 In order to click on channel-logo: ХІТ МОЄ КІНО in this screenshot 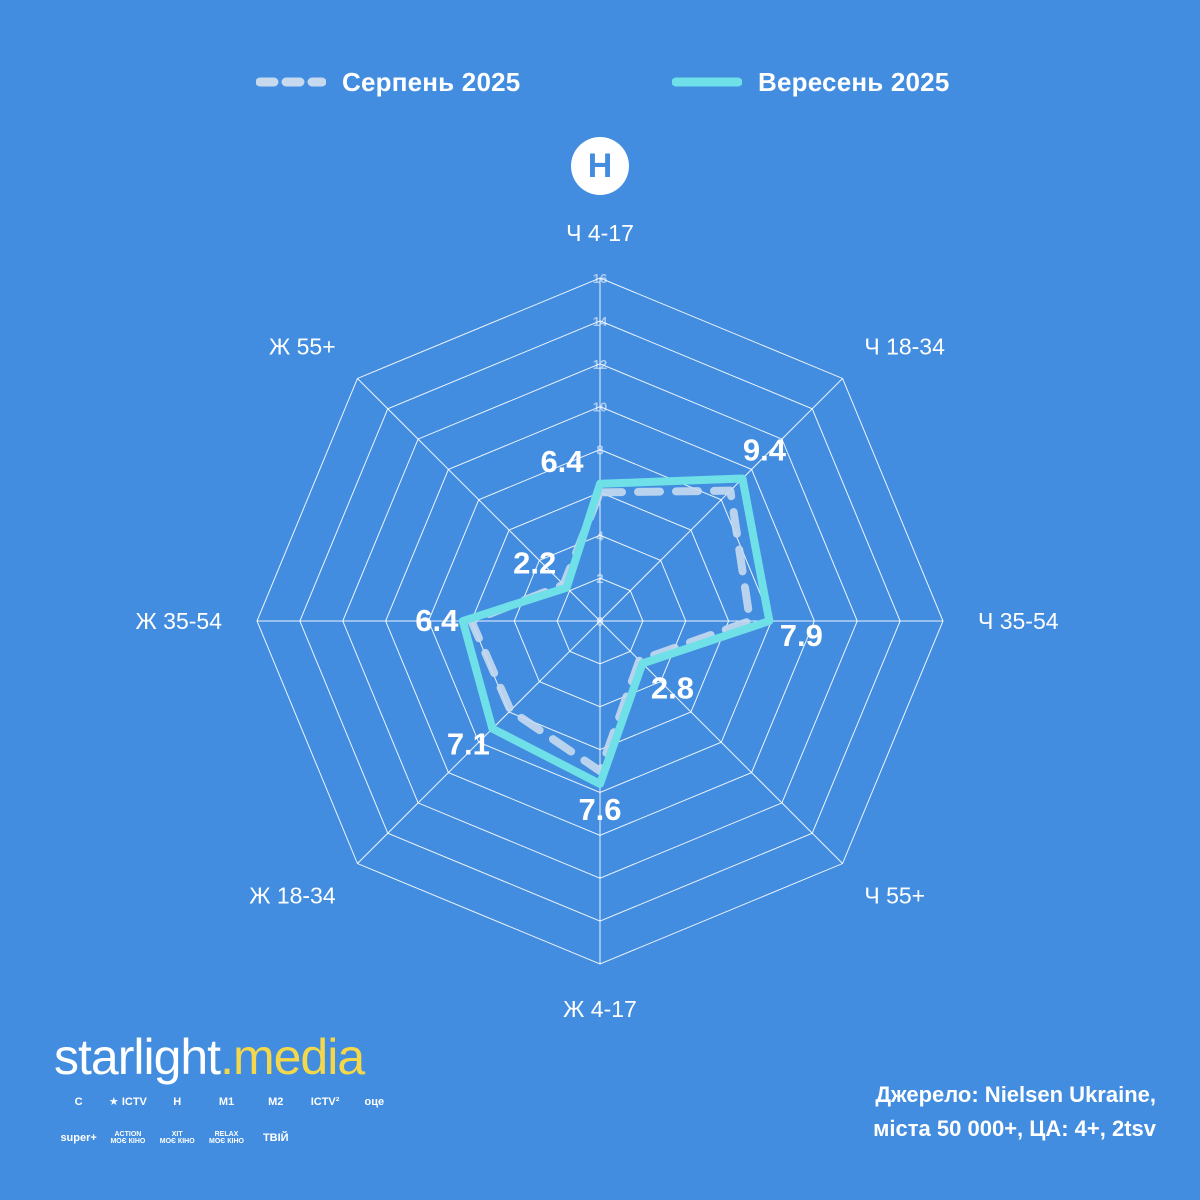, I will do `click(177, 1138)`.